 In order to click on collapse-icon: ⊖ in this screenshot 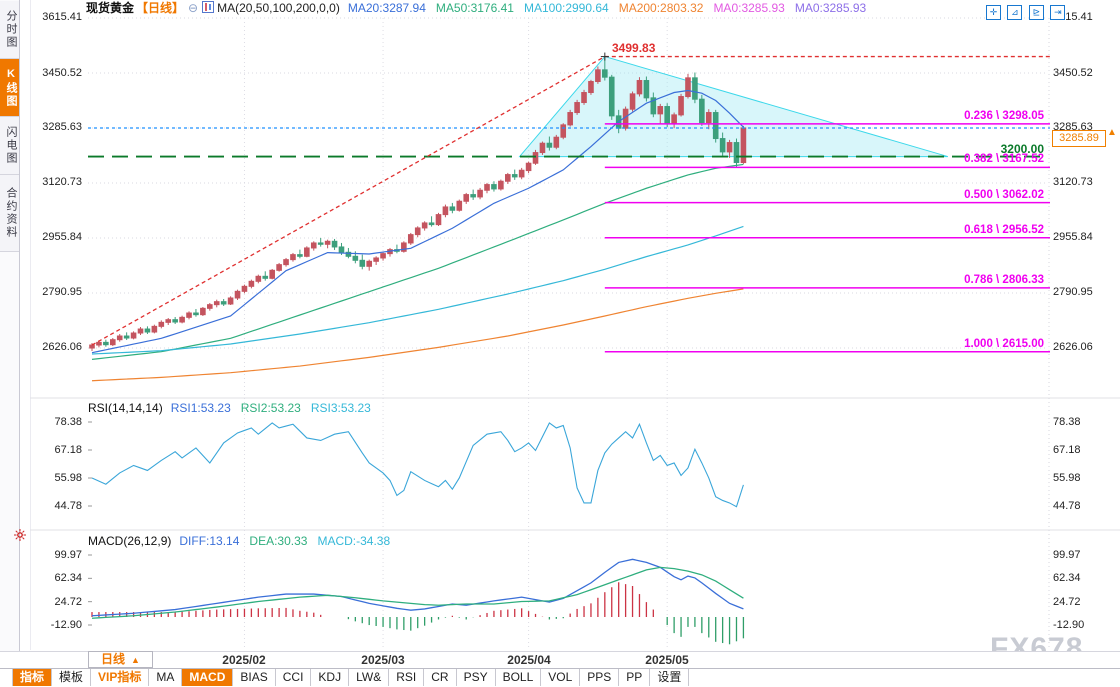, I will do `click(193, 8)`.